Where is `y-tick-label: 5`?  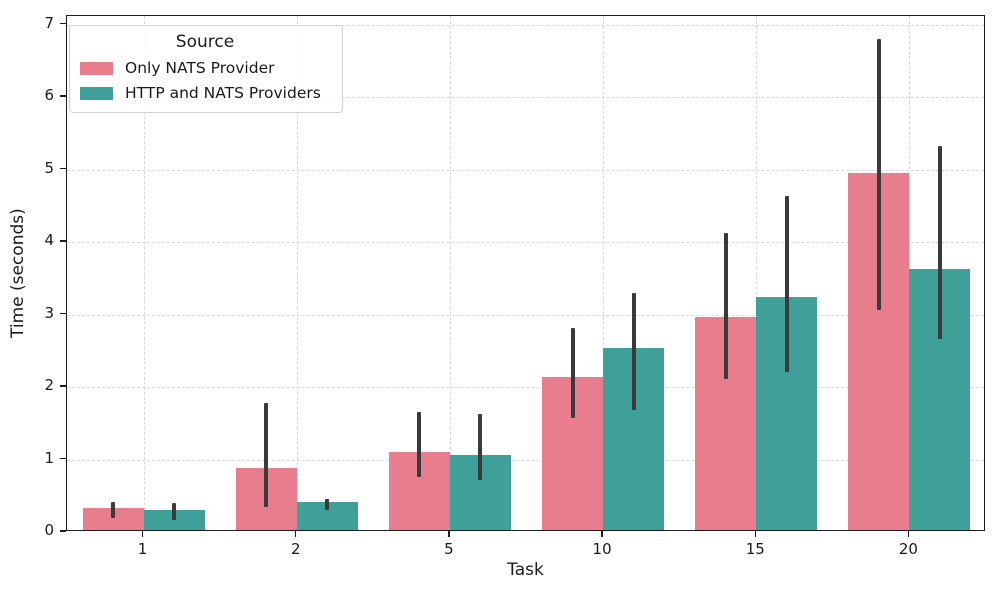
y-tick-label: 5 is located at coordinates (49, 167).